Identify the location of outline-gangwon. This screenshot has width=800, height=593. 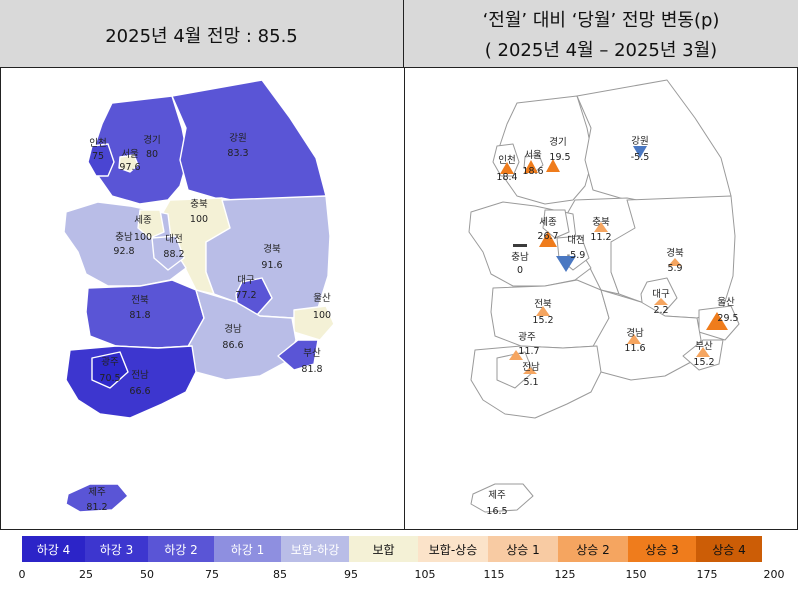
(654, 143).